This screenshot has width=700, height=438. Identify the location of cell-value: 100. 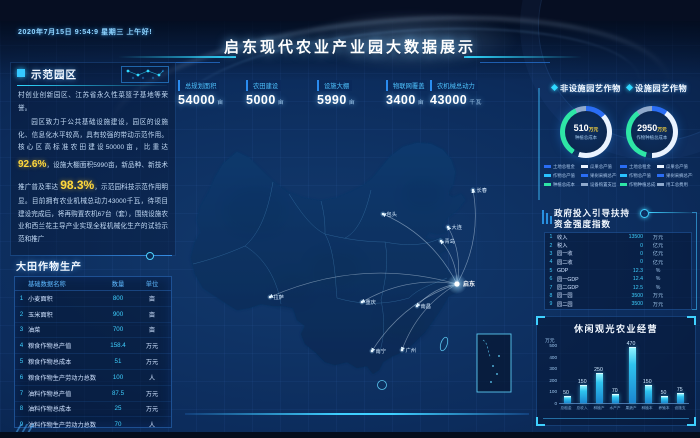
(118, 377).